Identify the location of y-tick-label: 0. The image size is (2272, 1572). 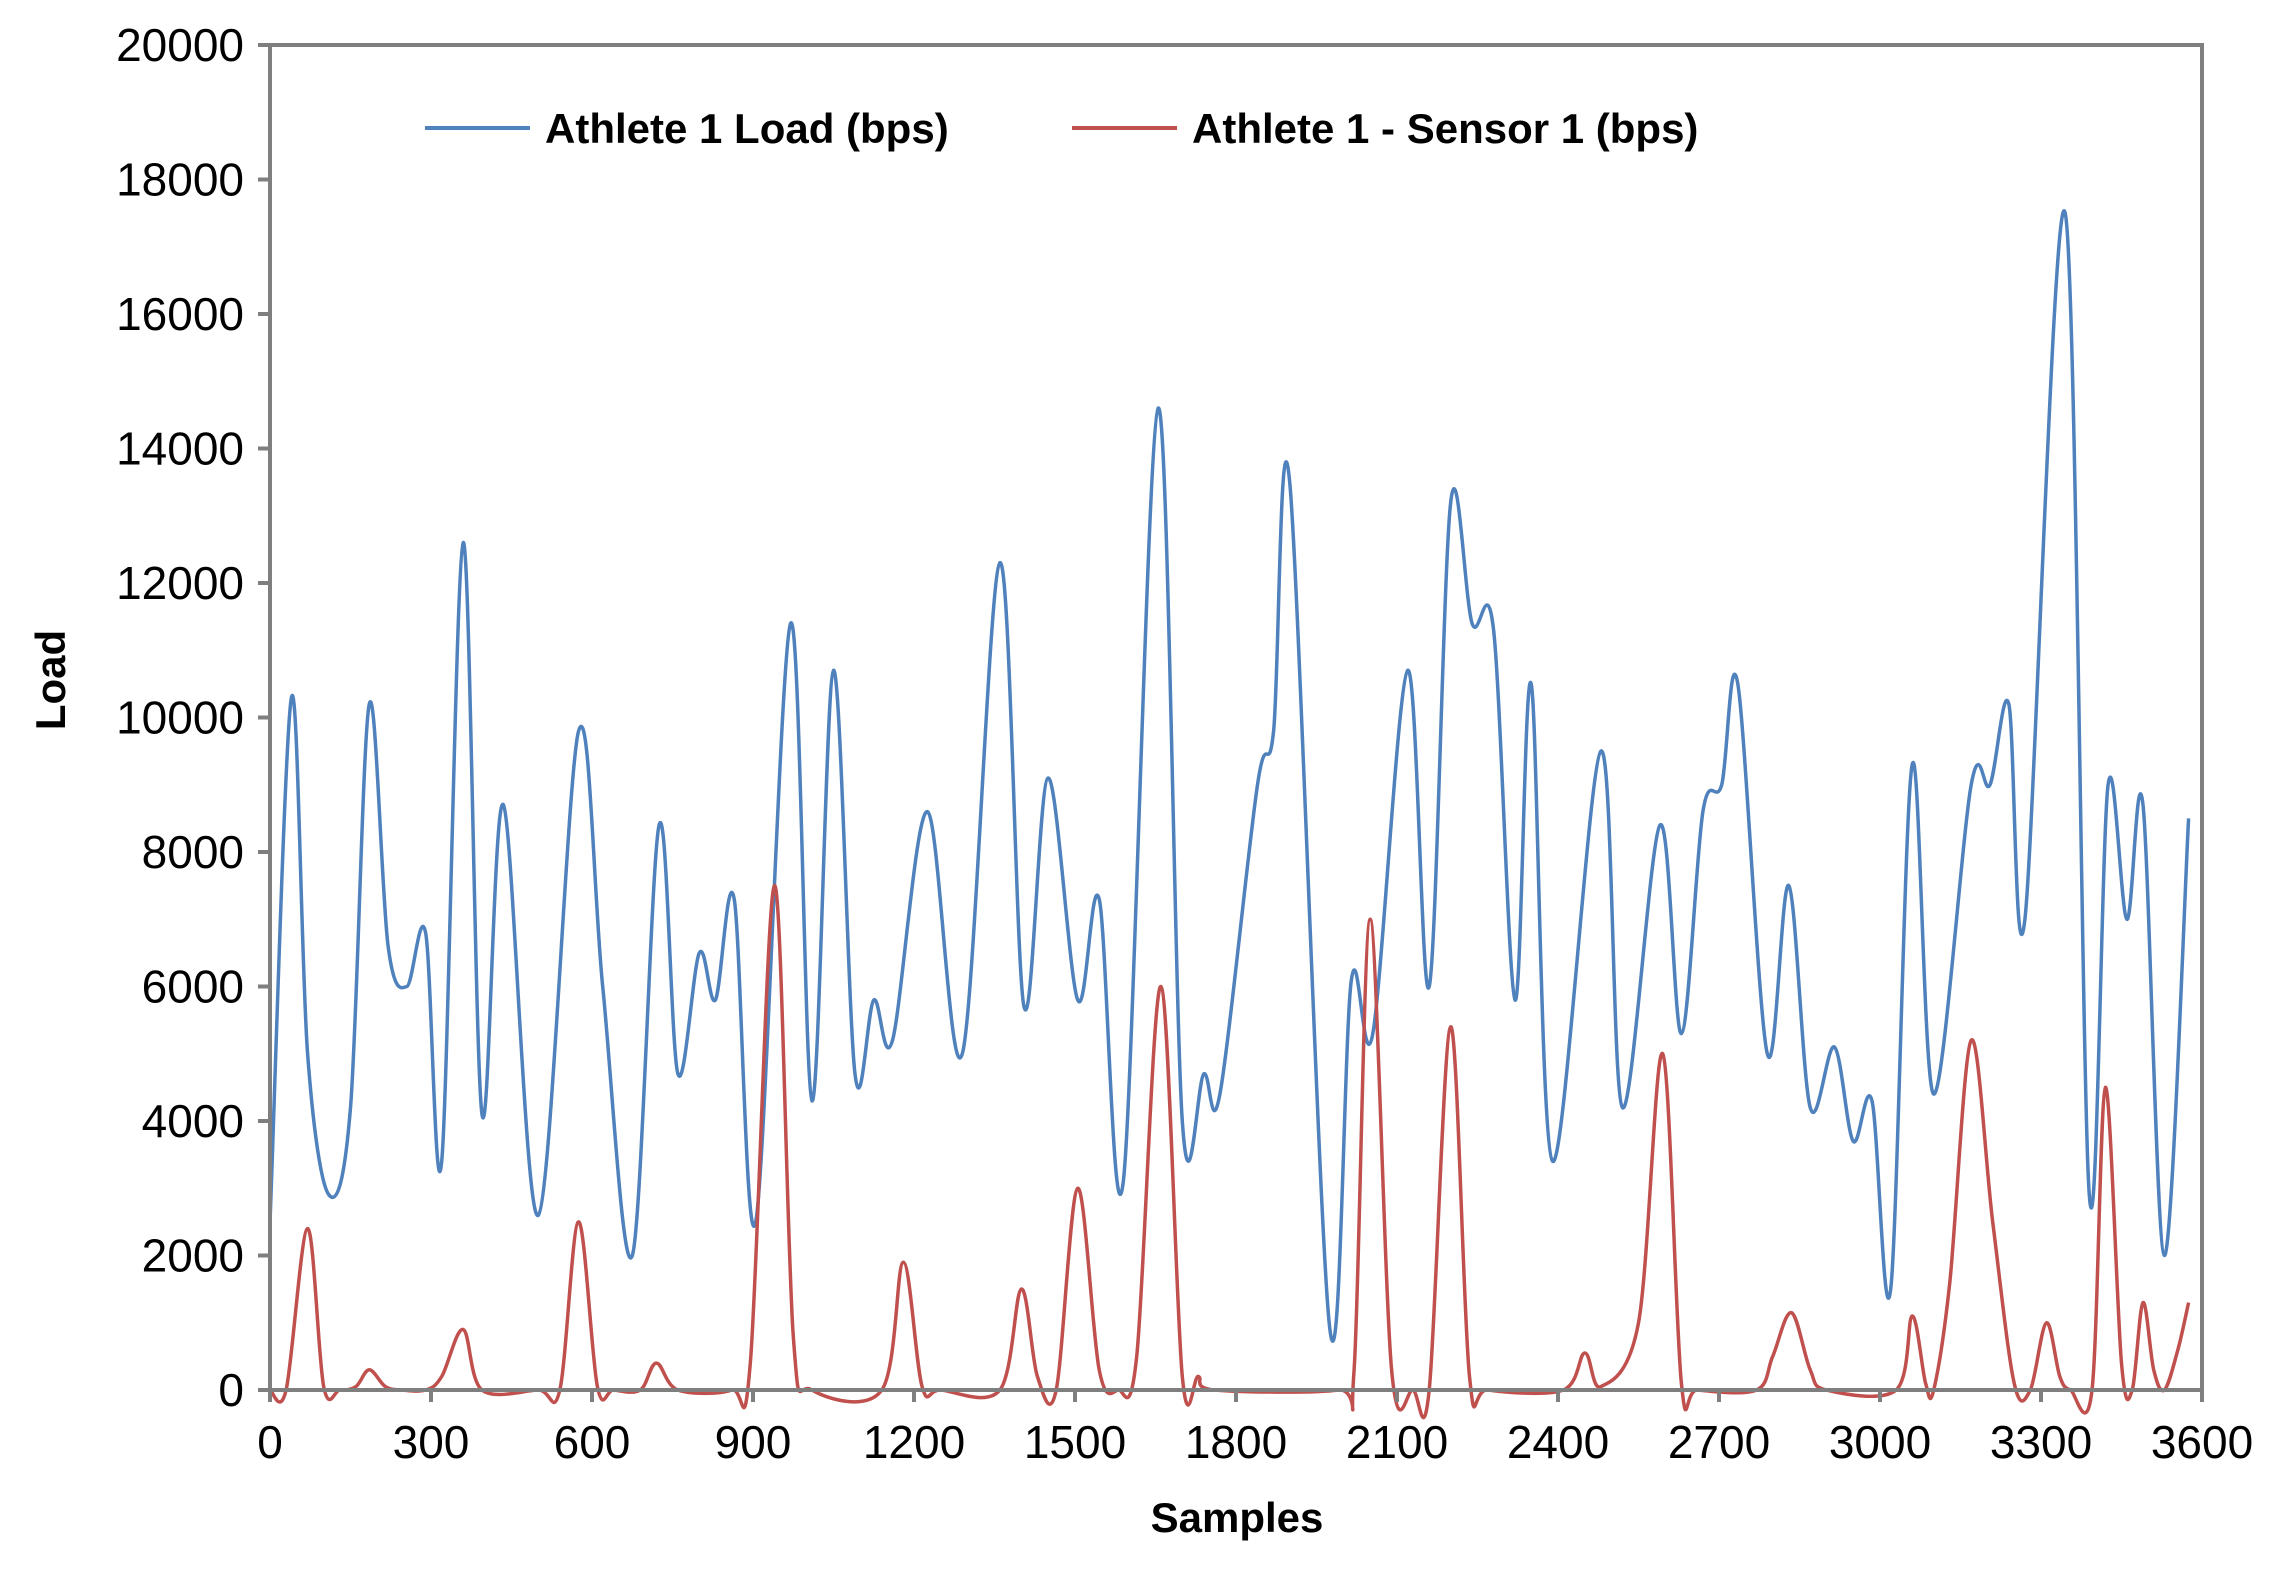
(231, 1390).